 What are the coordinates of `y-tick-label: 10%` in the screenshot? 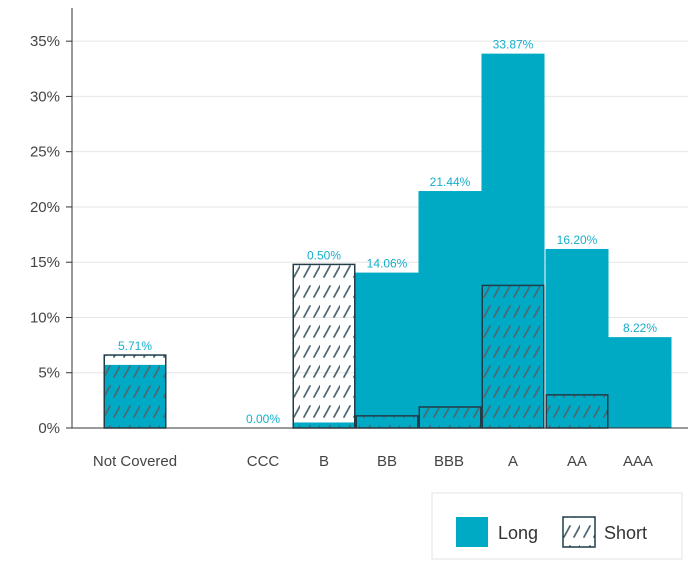 It's located at (45, 317).